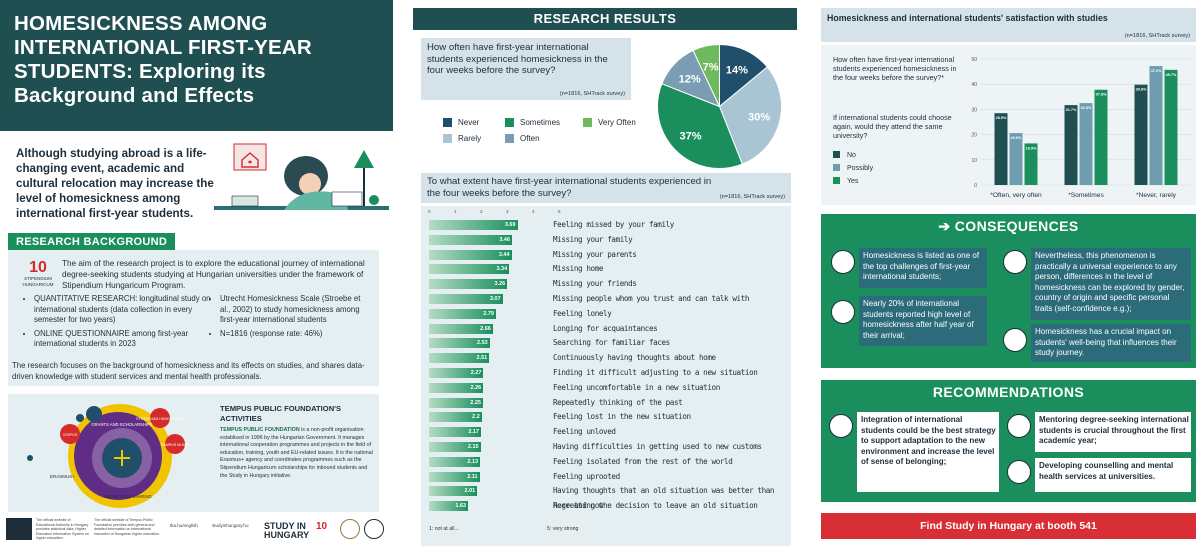 Image resolution: width=1200 pixels, height=550 pixels. What do you see at coordinates (605, 19) in the screenshot?
I see `research-results-heading: RESEARCH RESULTS` at bounding box center [605, 19].